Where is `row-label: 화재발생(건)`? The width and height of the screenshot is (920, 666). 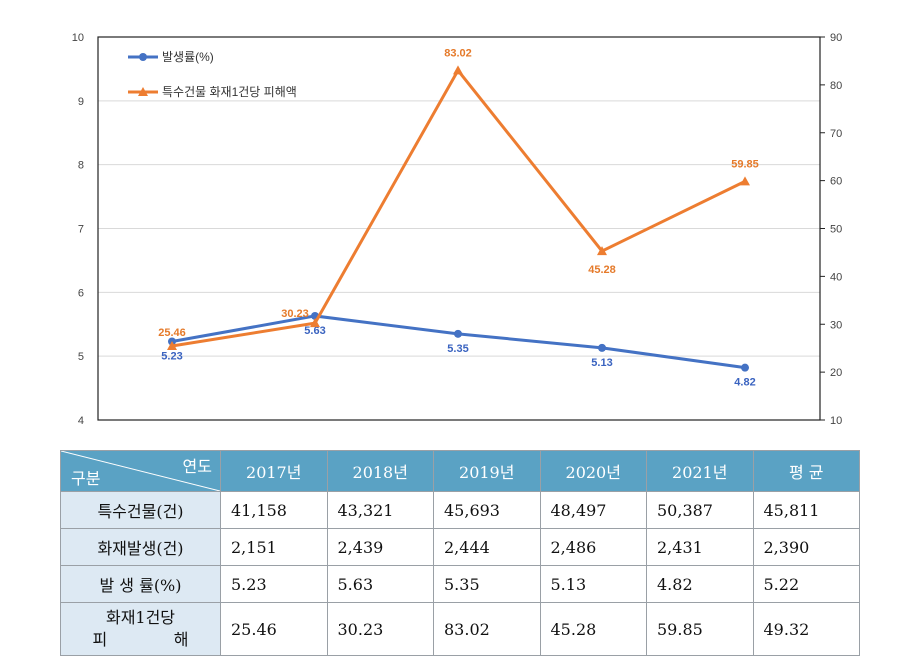 row-label: 화재발생(건) is located at coordinates (140, 547).